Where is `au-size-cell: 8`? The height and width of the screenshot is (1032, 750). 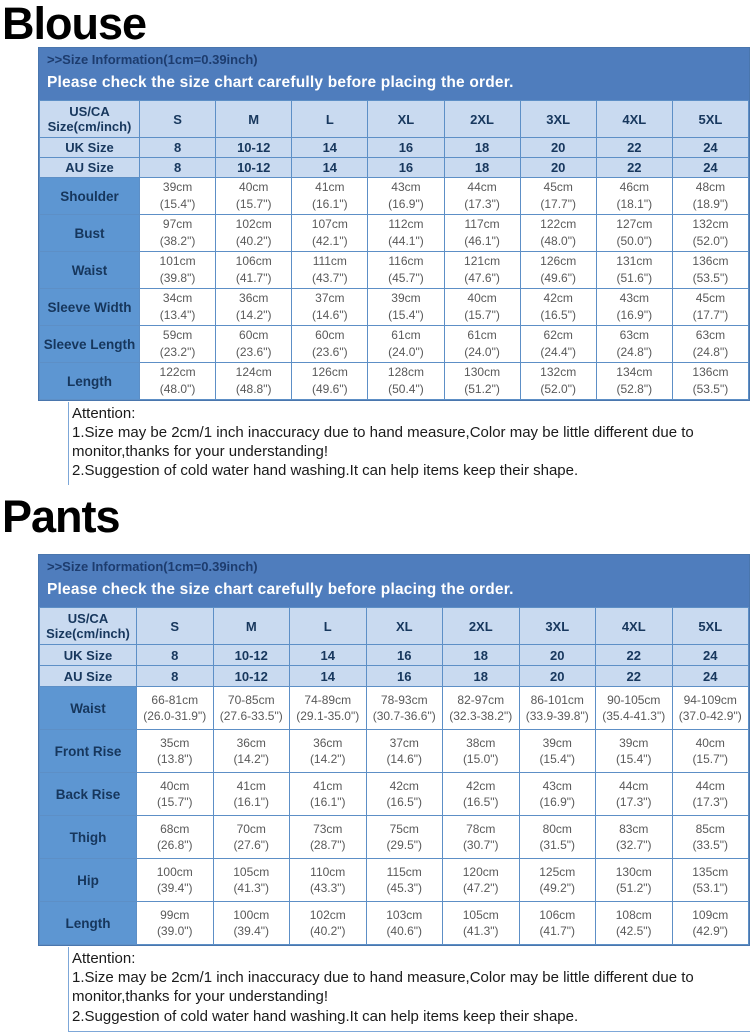
au-size-cell: 8 is located at coordinates (177, 168).